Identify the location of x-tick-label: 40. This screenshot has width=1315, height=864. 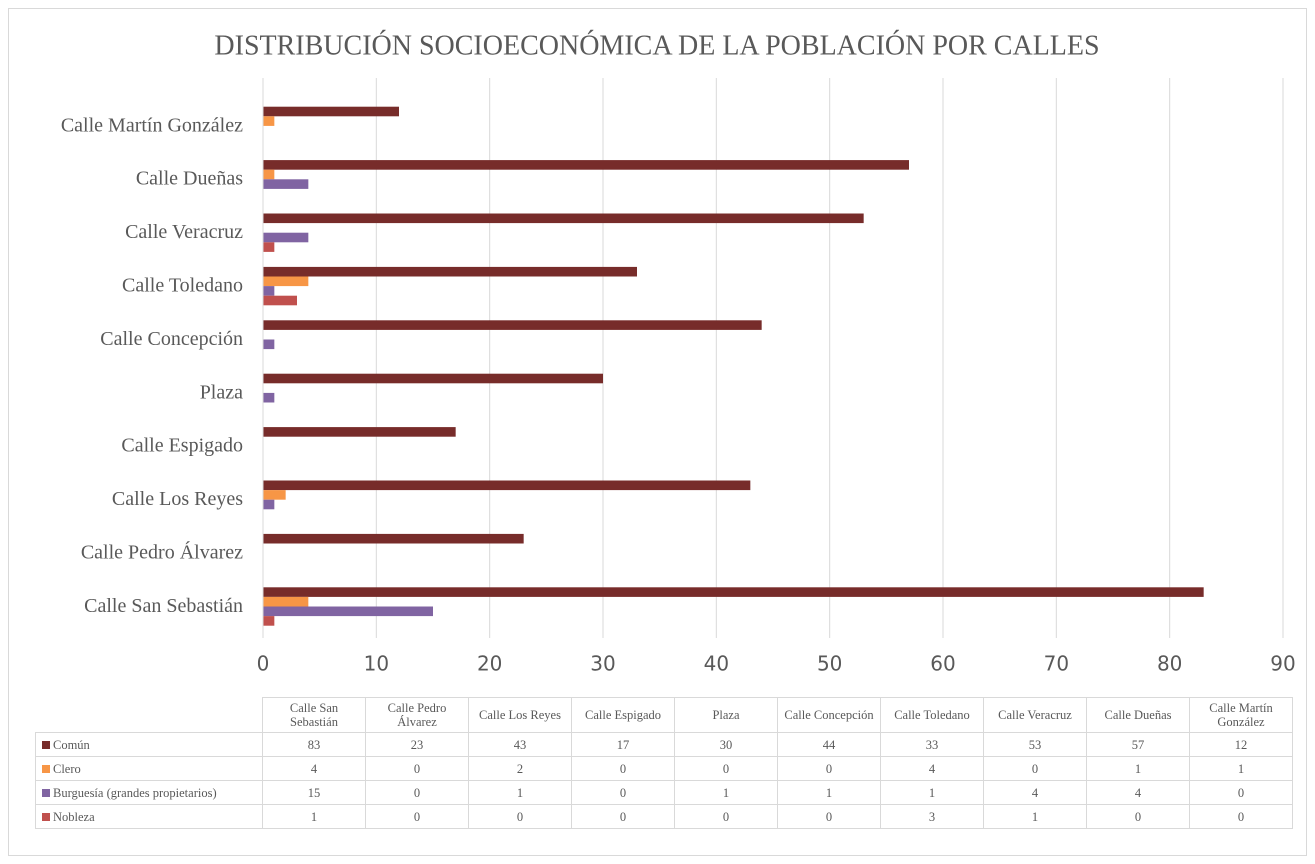
(716, 664).